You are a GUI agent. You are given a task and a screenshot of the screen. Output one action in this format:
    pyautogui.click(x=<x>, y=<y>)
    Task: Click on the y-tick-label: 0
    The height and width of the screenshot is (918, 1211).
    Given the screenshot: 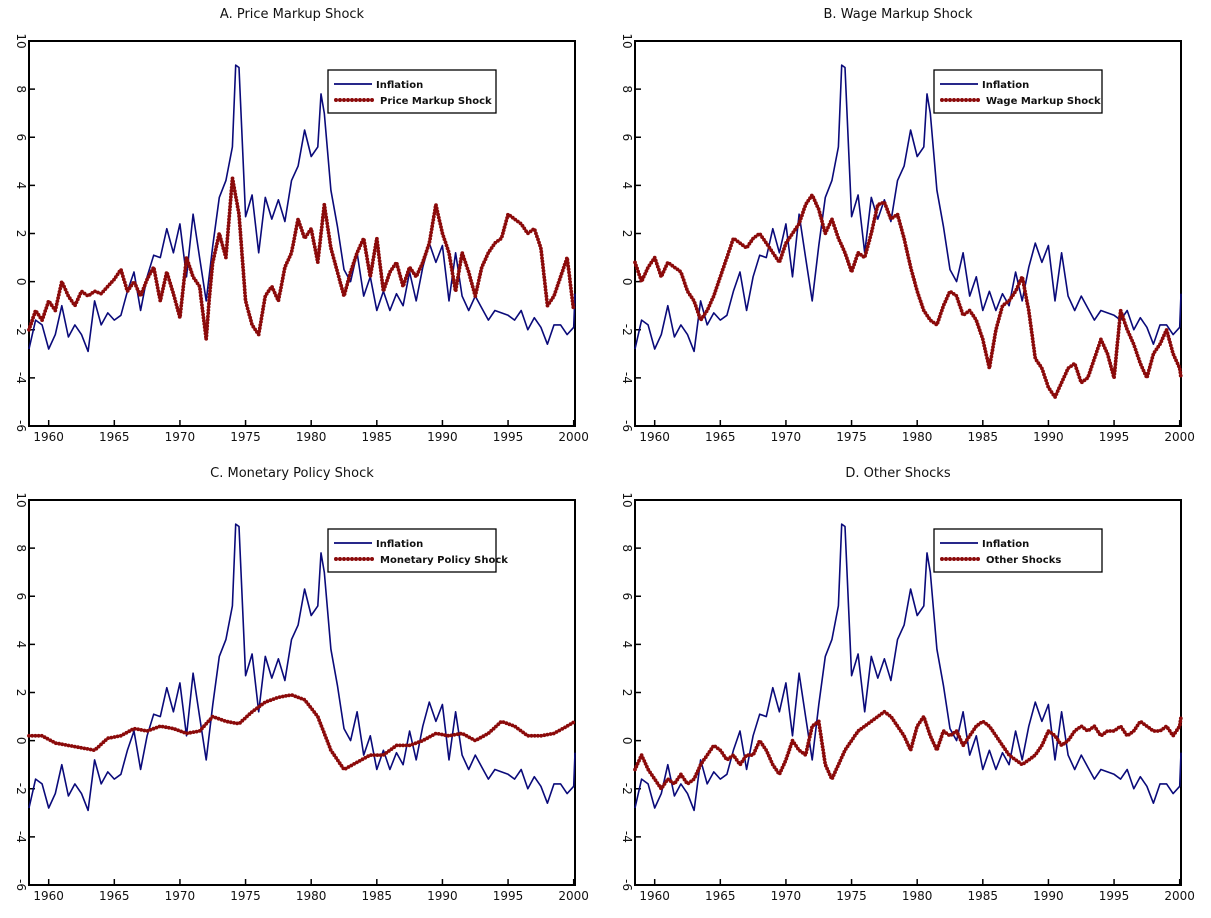 What is the action you would take?
    pyautogui.click(x=627, y=282)
    